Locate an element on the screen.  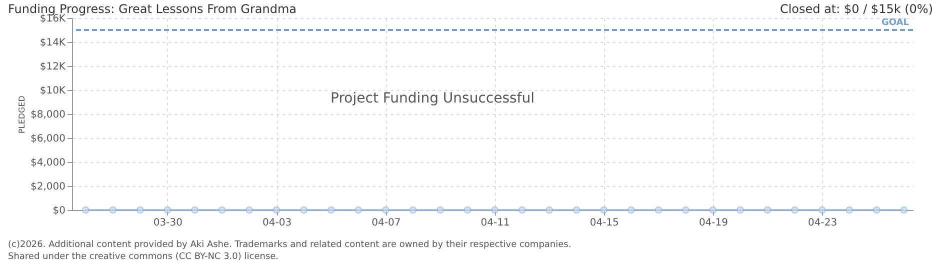
chart-subtitle: Closed at: $0 / $15k (0%) is located at coordinates (856, 9).